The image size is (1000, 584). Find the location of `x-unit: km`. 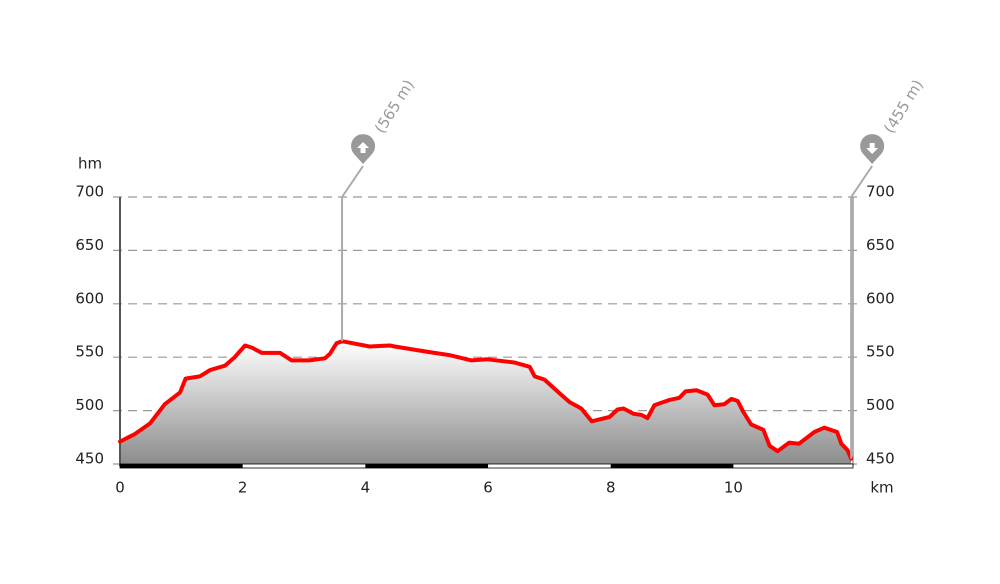

x-unit: km is located at coordinates (881, 488).